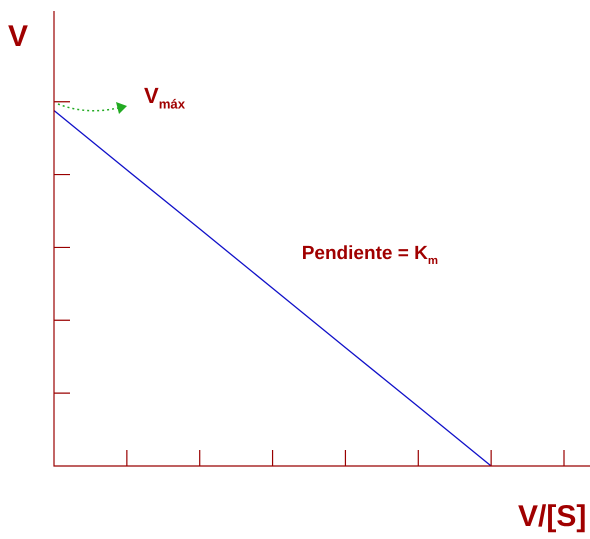 The image size is (590, 539). What do you see at coordinates (370, 254) in the screenshot?
I see `annotation: Pendiente = K$_{m}$` at bounding box center [370, 254].